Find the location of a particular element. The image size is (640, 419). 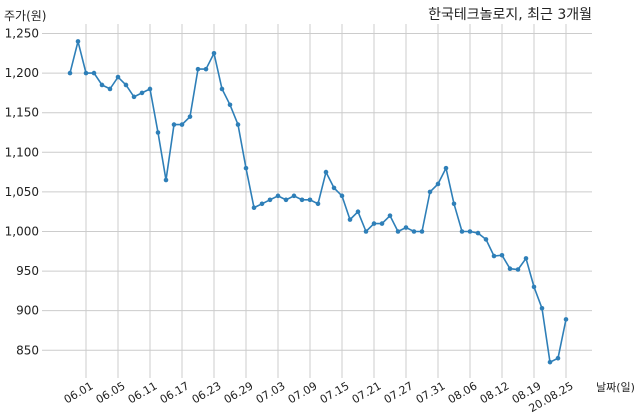

x-tick-label: 08.12 is located at coordinates (495, 392).